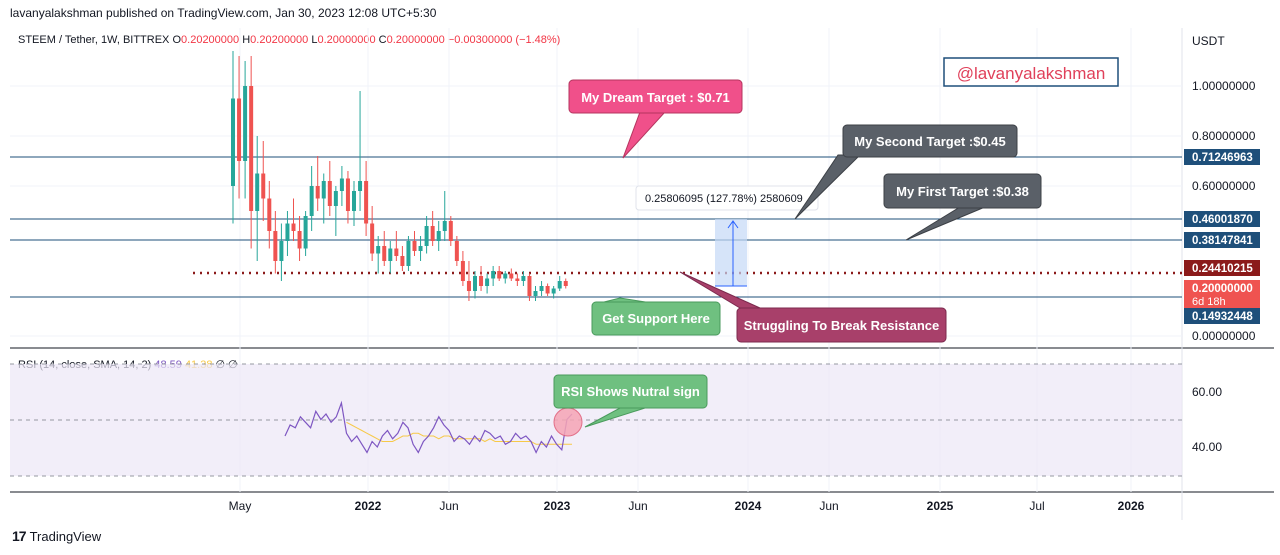 The height and width of the screenshot is (555, 1280). Describe the element at coordinates (1036, 506) in the screenshot. I see `x-tick-label: Jul` at that location.